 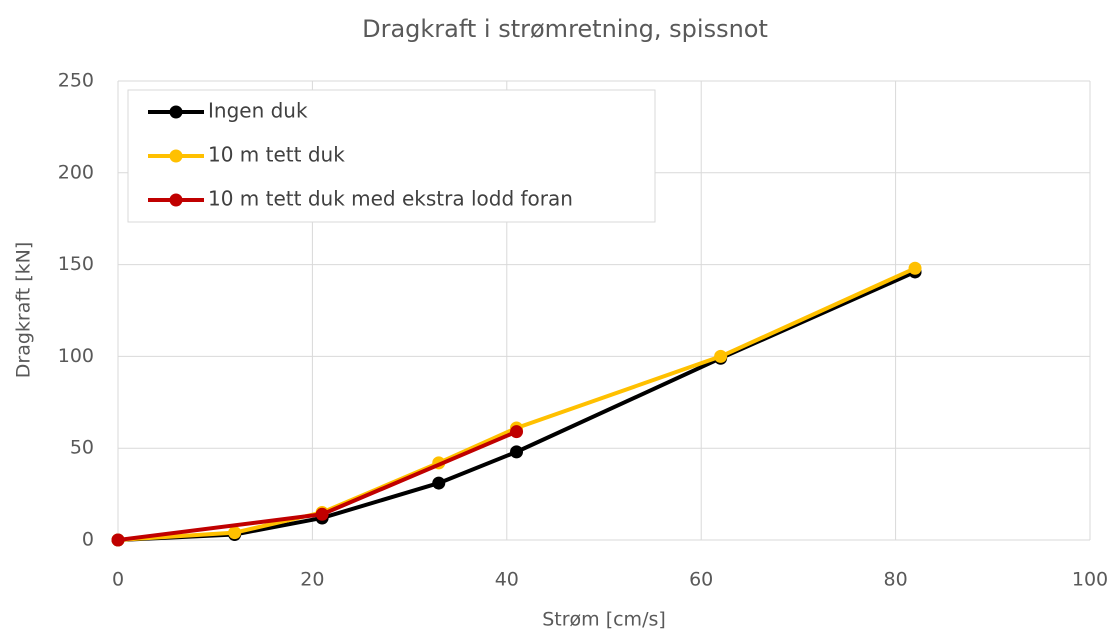 What do you see at coordinates (391, 156) in the screenshot?
I see `legend-box` at bounding box center [391, 156].